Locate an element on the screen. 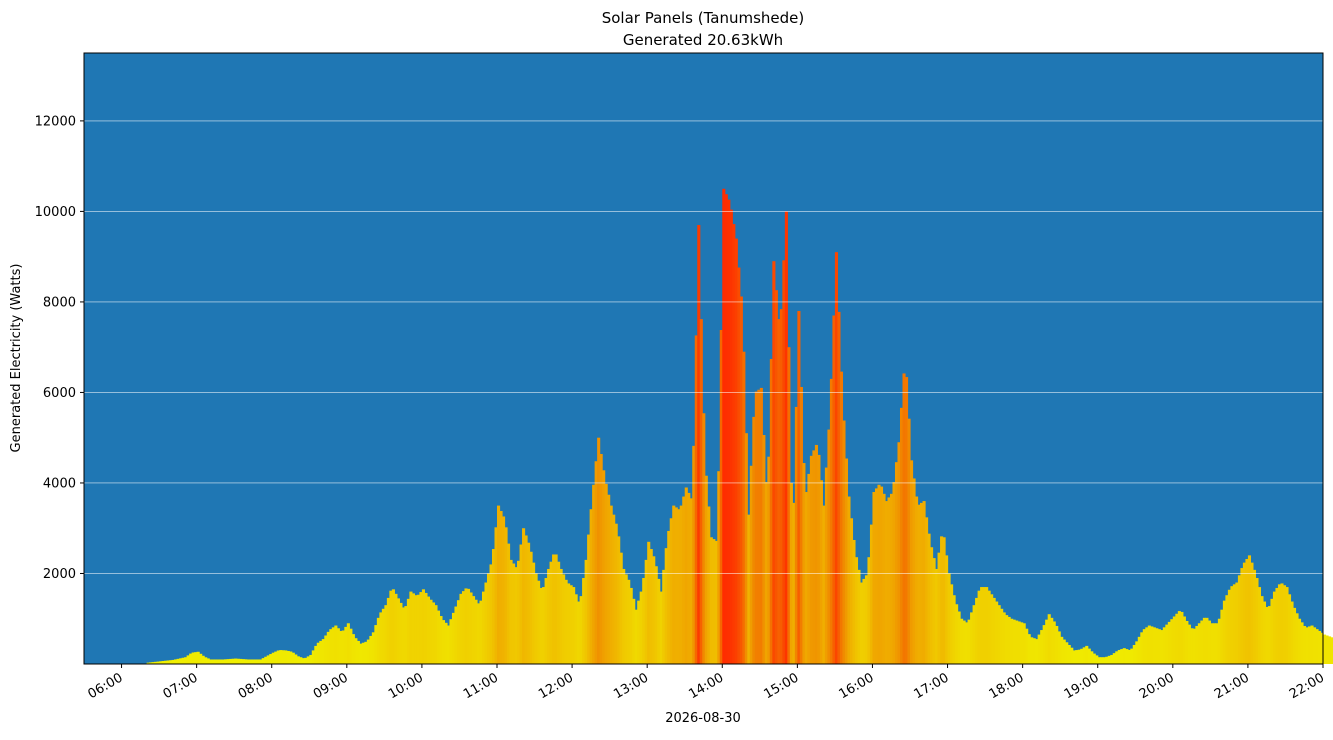  x-tick-label: 10:00 is located at coordinates (406, 686).